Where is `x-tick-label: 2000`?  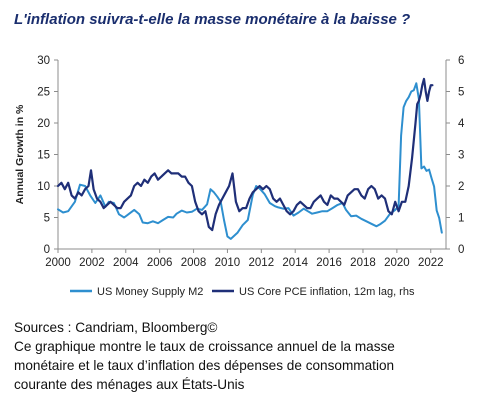
x-tick-label: 2000 is located at coordinates (58, 263).